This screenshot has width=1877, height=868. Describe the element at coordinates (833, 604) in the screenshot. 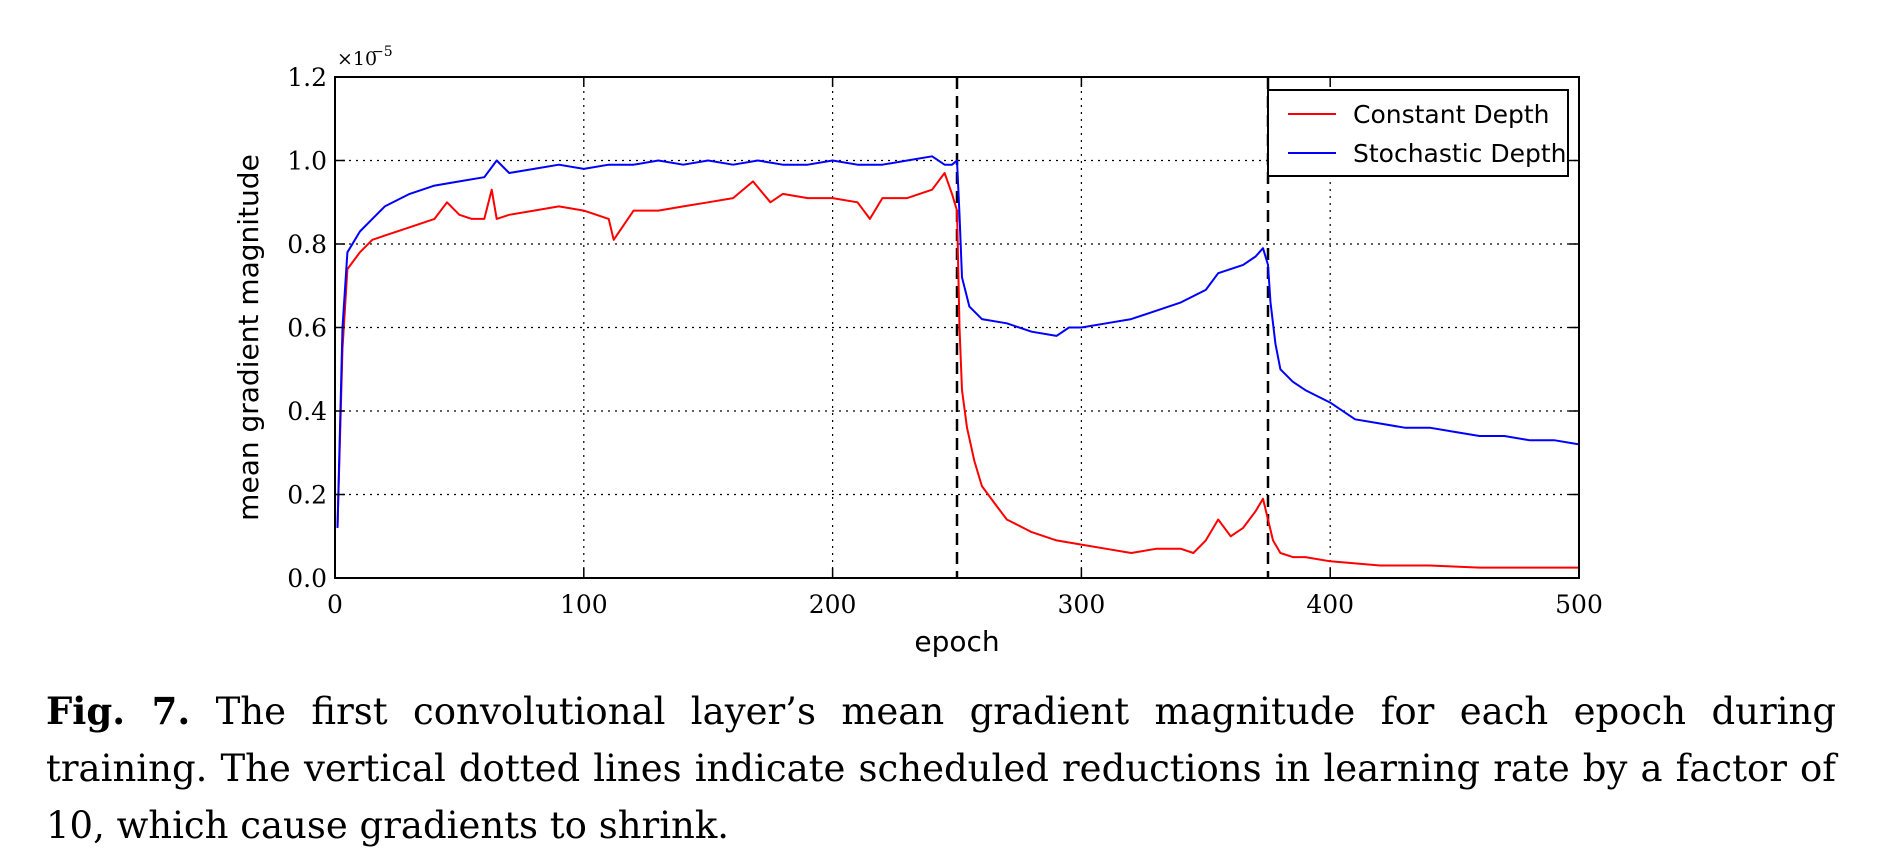

I see `x-tick-label: 200` at that location.